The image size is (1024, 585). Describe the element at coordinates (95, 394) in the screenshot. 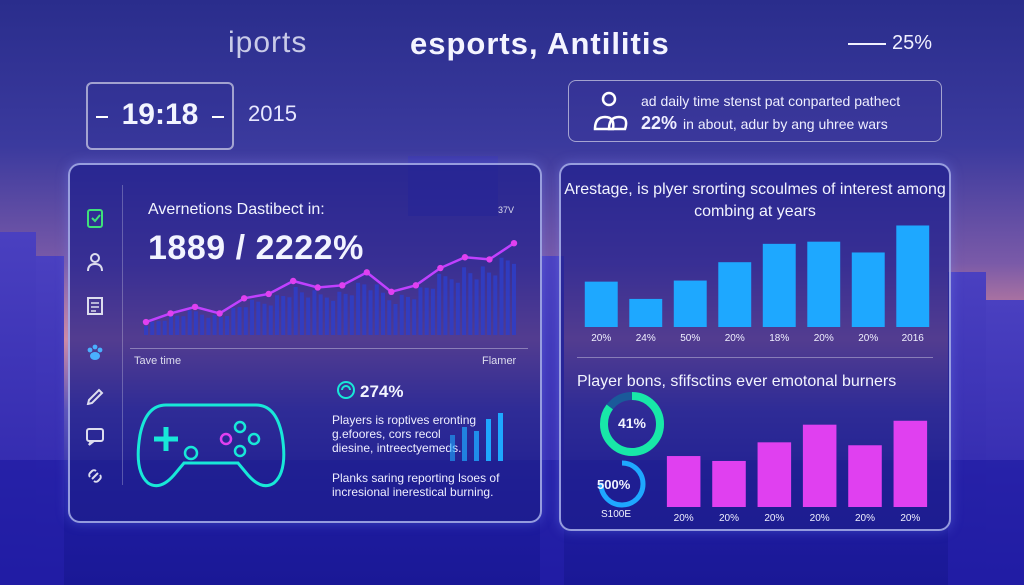

I see `pen-icon` at that location.